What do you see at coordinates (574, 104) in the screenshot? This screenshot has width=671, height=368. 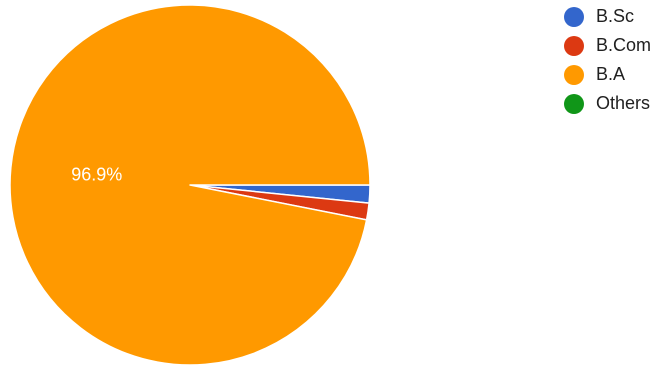 I see `legend-swatch-others` at bounding box center [574, 104].